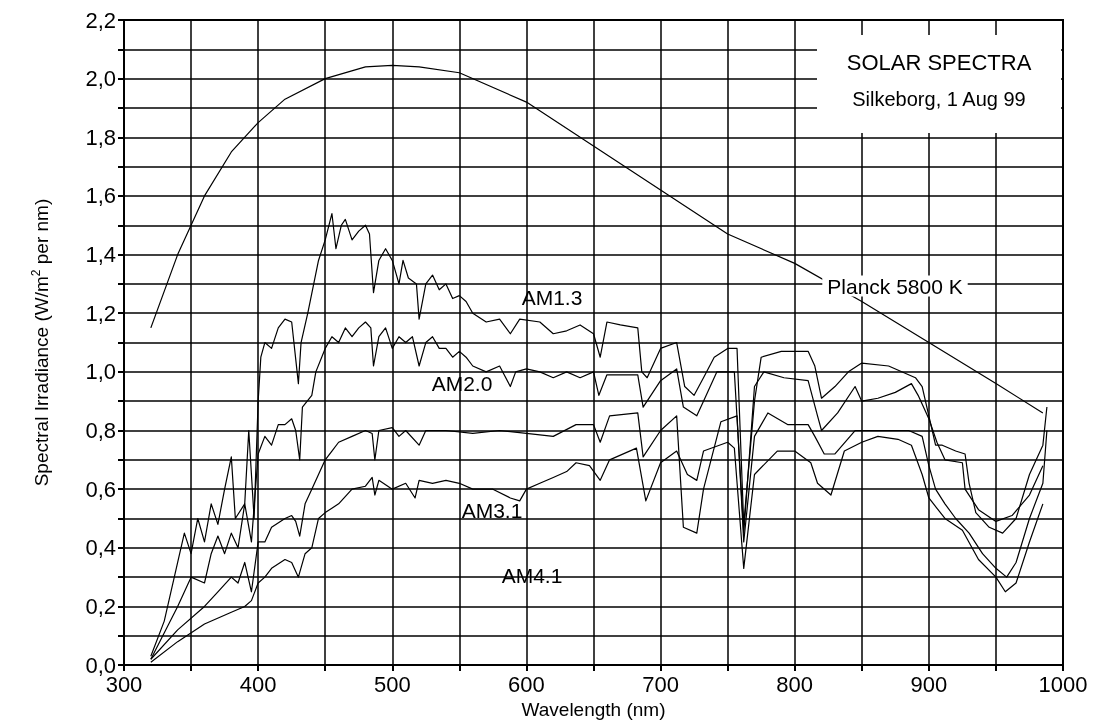 This screenshot has height=724, width=1102. I want to click on text: SOLAR SPECTRA, so click(939, 62).